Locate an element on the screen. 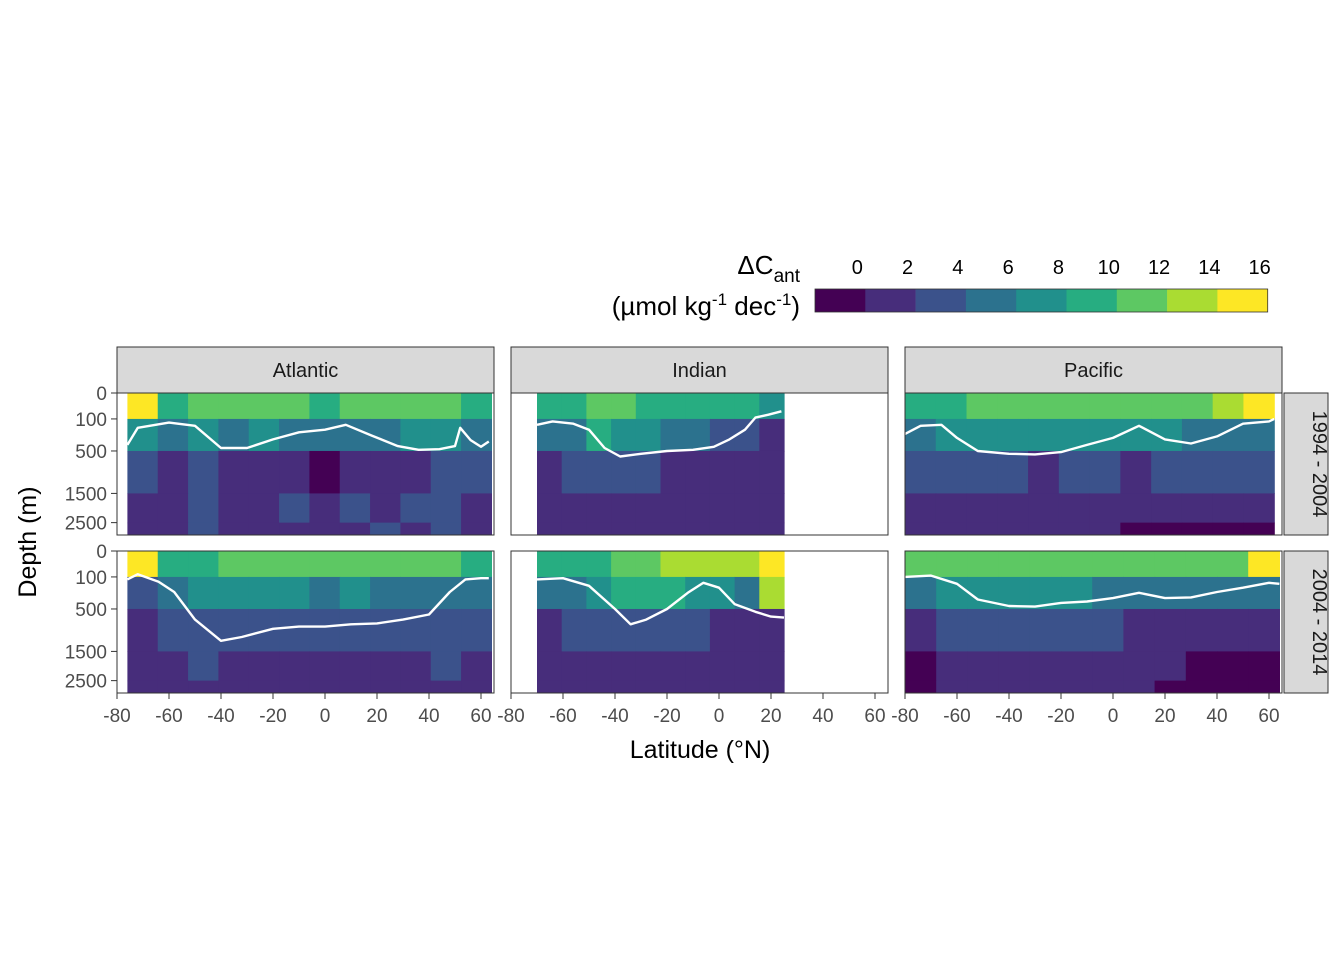 This screenshot has height=960, width=1344. column-strip is located at coordinates (1093, 370).